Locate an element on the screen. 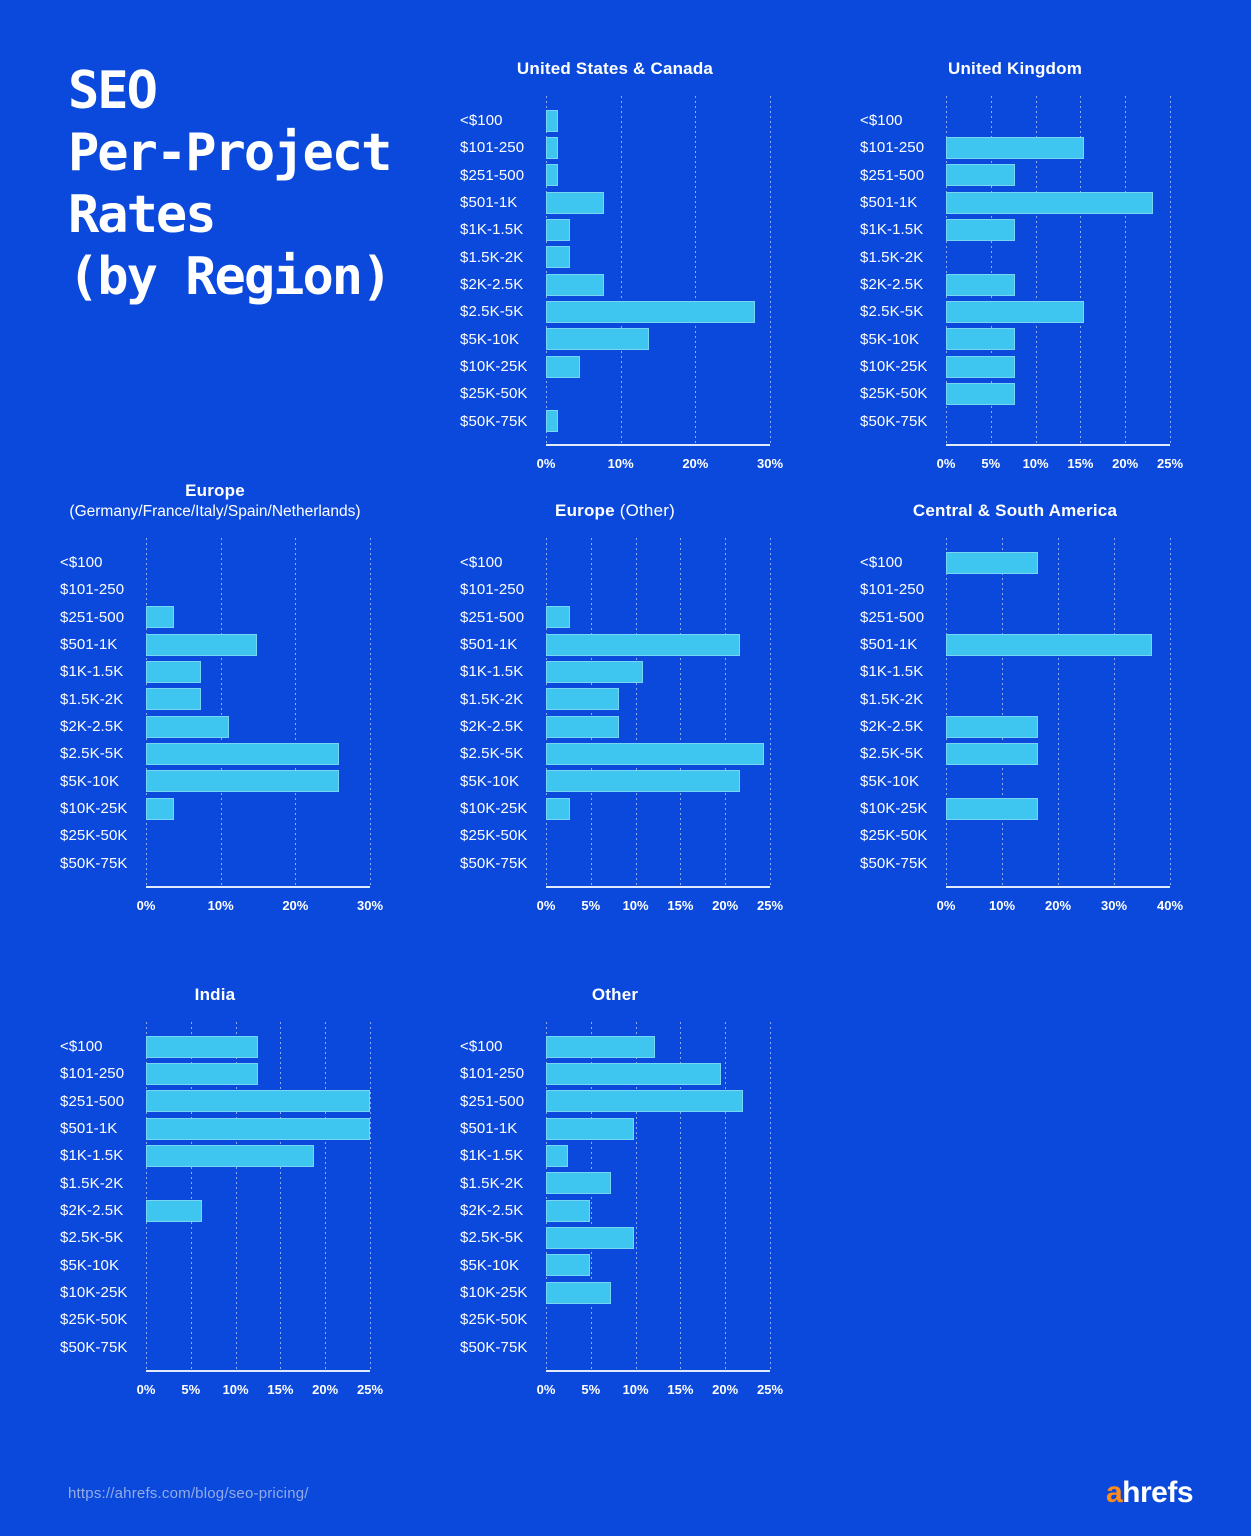  category-label: $501-1K is located at coordinates (489, 1129).